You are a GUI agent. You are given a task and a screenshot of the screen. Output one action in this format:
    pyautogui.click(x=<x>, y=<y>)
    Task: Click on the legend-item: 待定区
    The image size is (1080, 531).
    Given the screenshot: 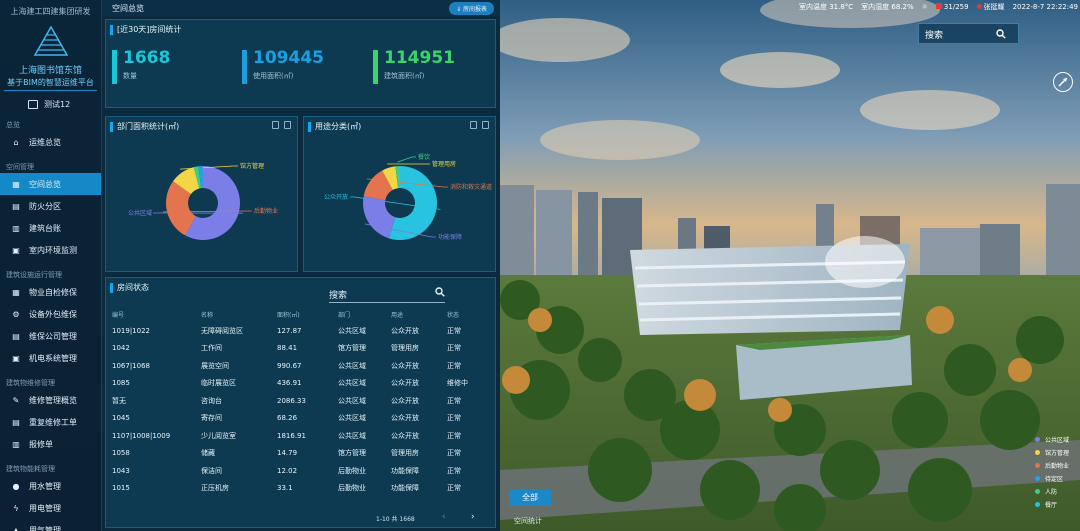 What is the action you would take?
    pyautogui.click(x=1057, y=478)
    